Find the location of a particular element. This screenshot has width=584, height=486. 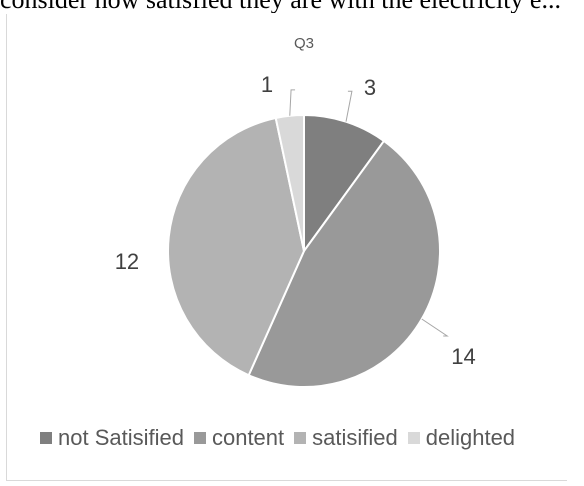

legend-swatch-delighted is located at coordinates (413, 438).